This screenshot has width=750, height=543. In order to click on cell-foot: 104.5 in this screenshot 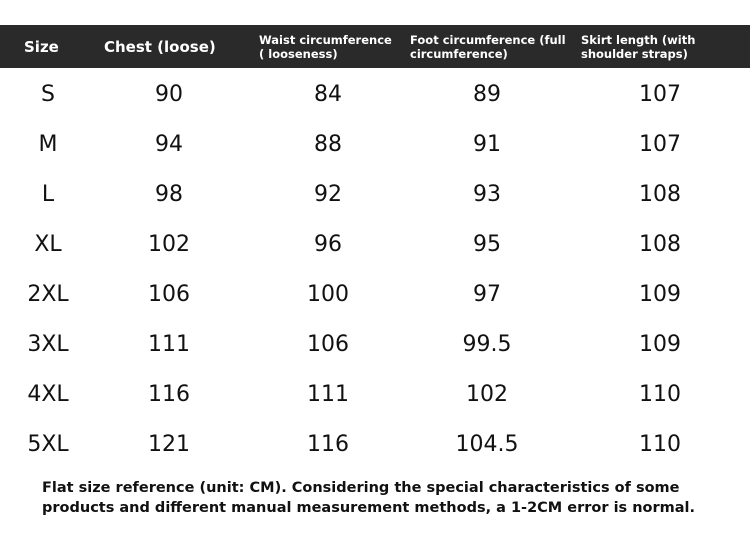, I will do `click(487, 444)`.